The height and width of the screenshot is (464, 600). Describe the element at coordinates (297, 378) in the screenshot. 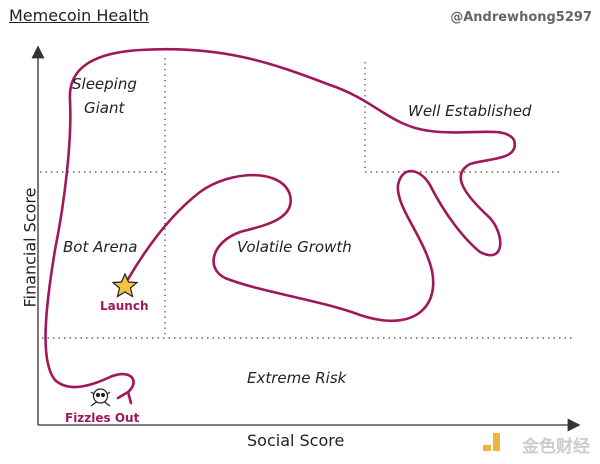

I see `zone-extreme-risk: Extreme Risk` at that location.